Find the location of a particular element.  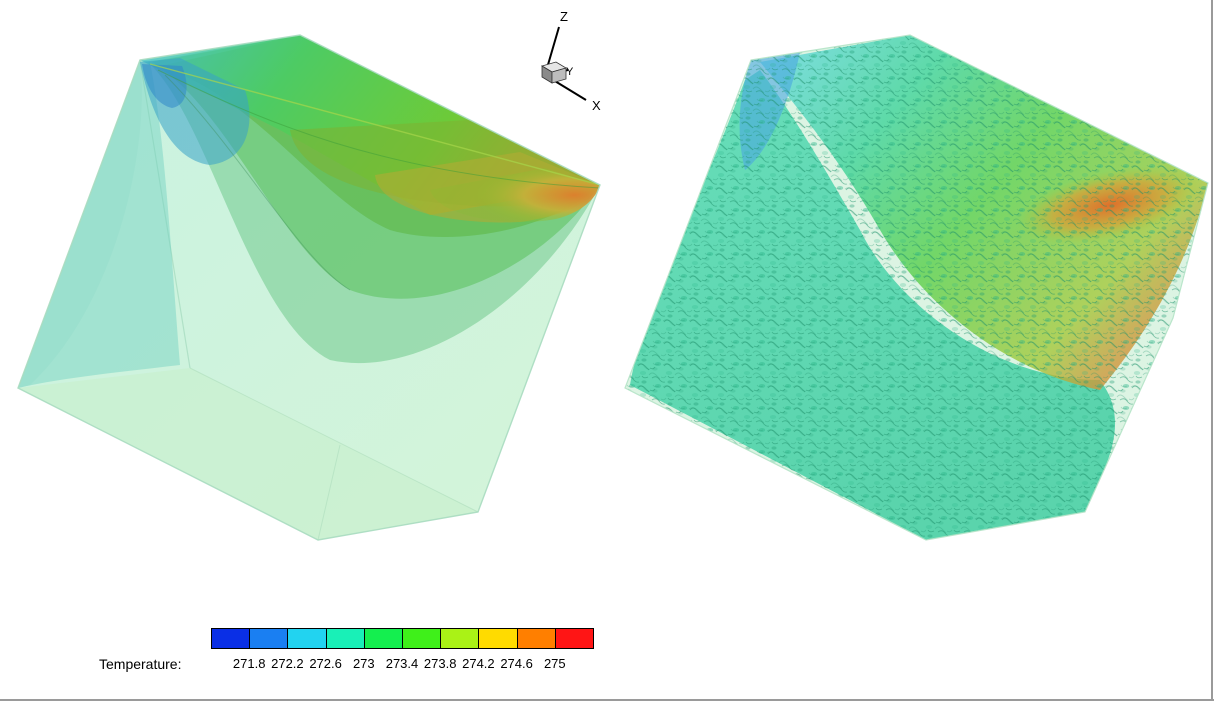

legend-tick-label: 274.6 is located at coordinates (516, 663).